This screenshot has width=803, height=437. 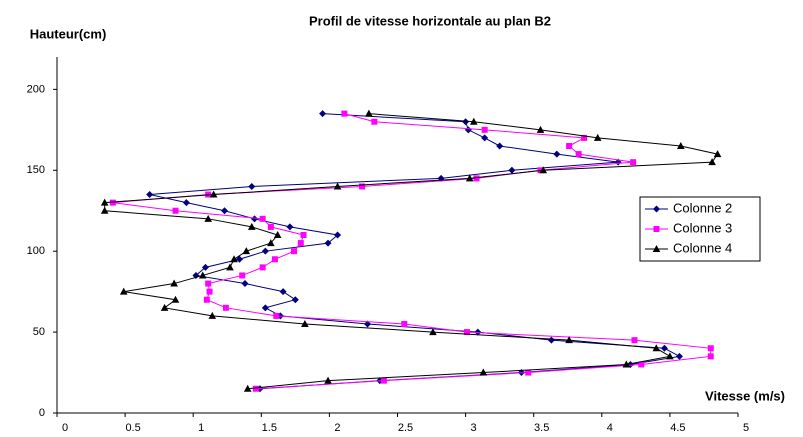 What do you see at coordinates (36, 170) in the screenshot?
I see `y-tick-label: 150` at bounding box center [36, 170].